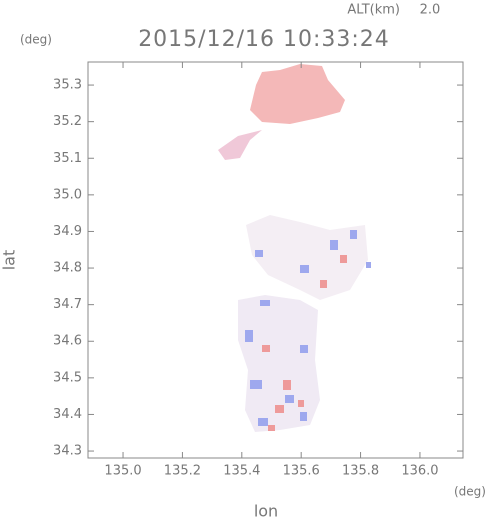 The height and width of the screenshot is (525, 491). I want to click on x-unit: (deg), so click(470, 492).